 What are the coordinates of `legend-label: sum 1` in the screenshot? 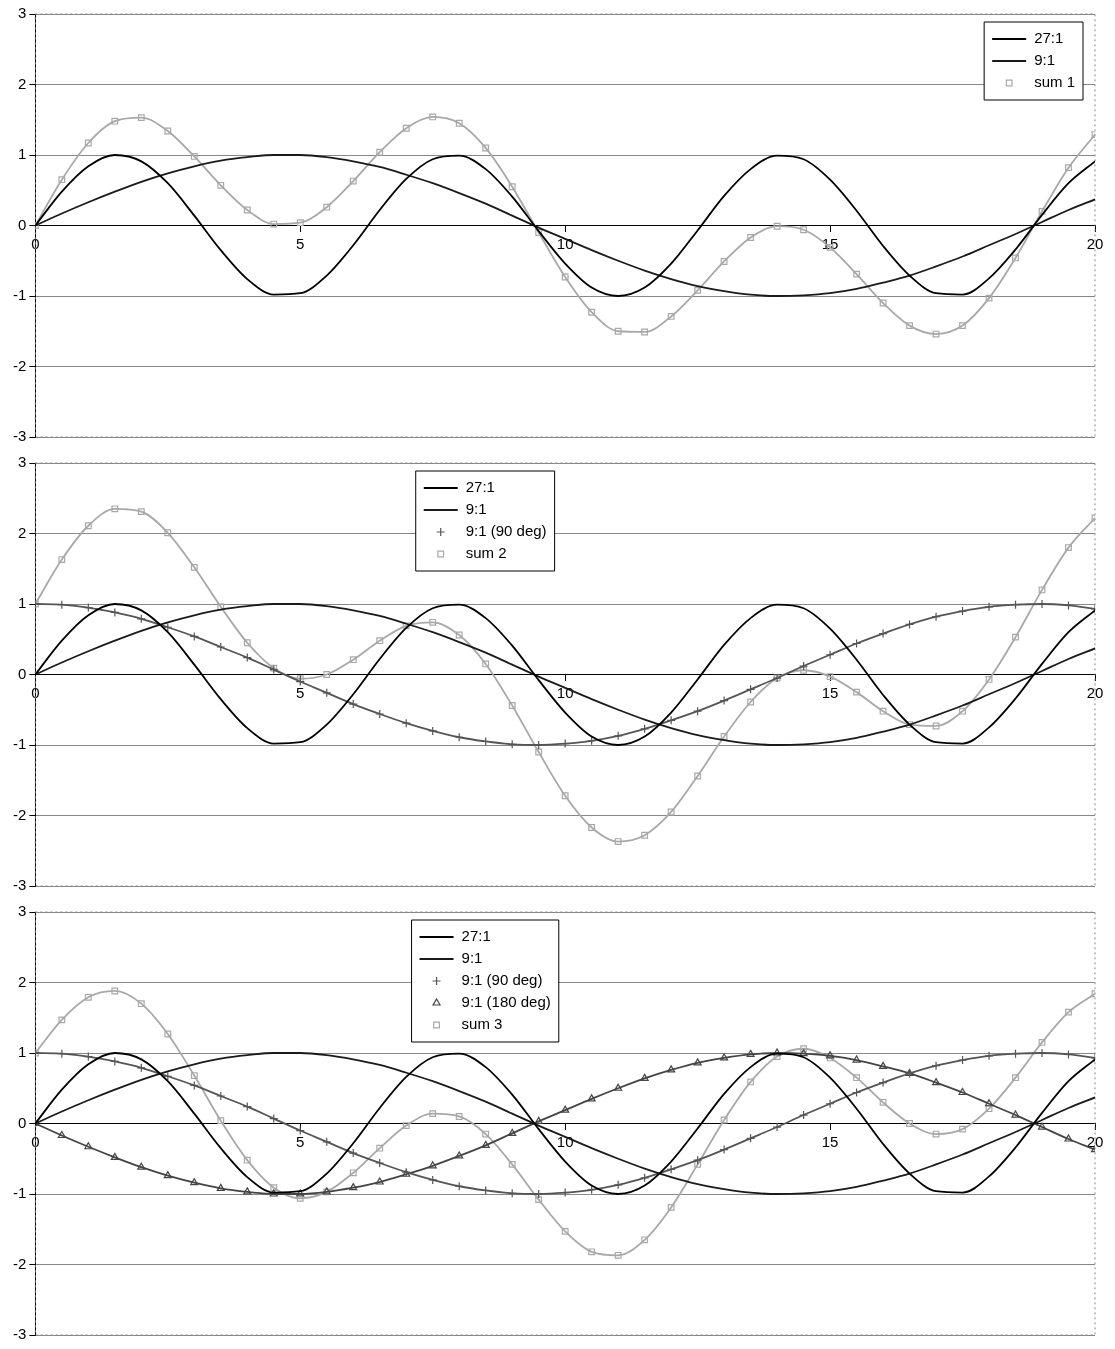 It's located at (1055, 82).